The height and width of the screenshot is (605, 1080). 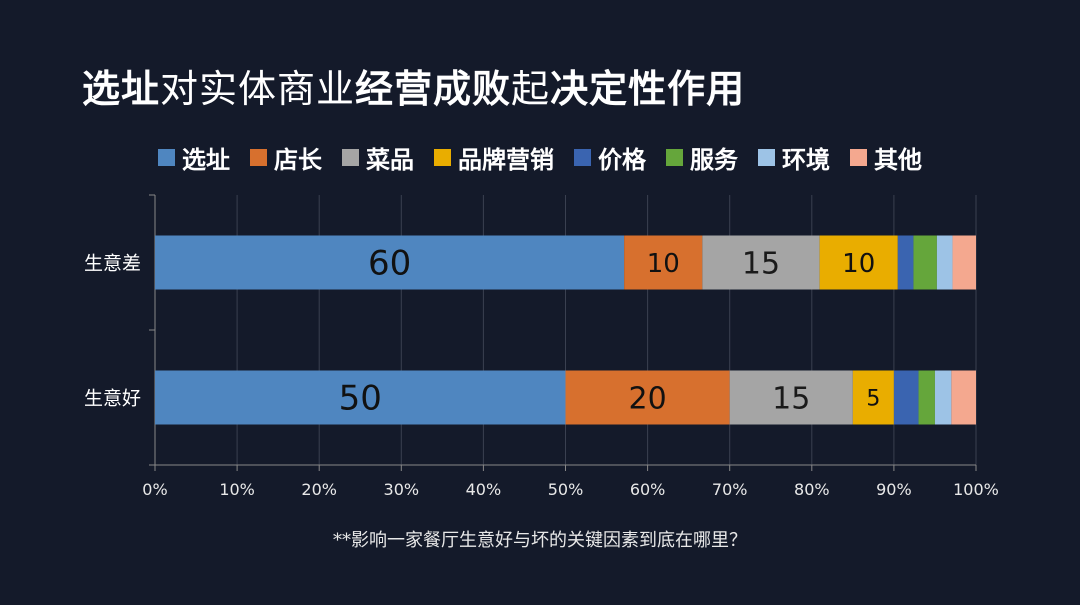 I want to click on legend-label: 其他, so click(x=898, y=160).